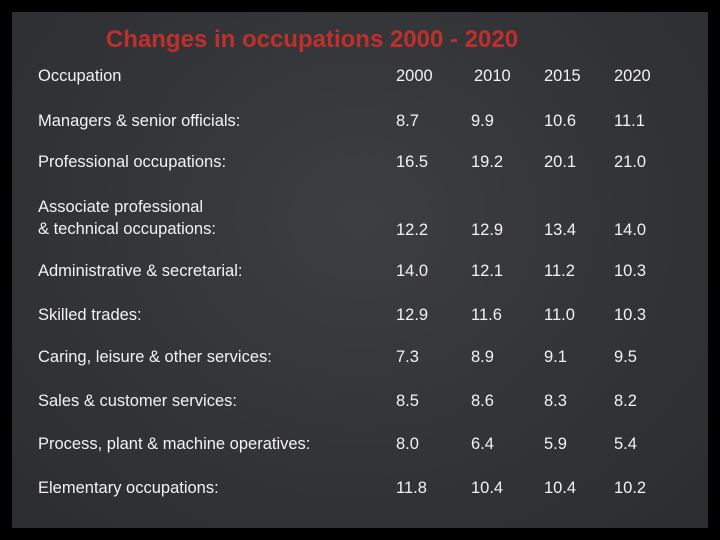 The image size is (720, 540). Describe the element at coordinates (132, 162) in the screenshot. I see `row-label: Professional occupations:` at that location.